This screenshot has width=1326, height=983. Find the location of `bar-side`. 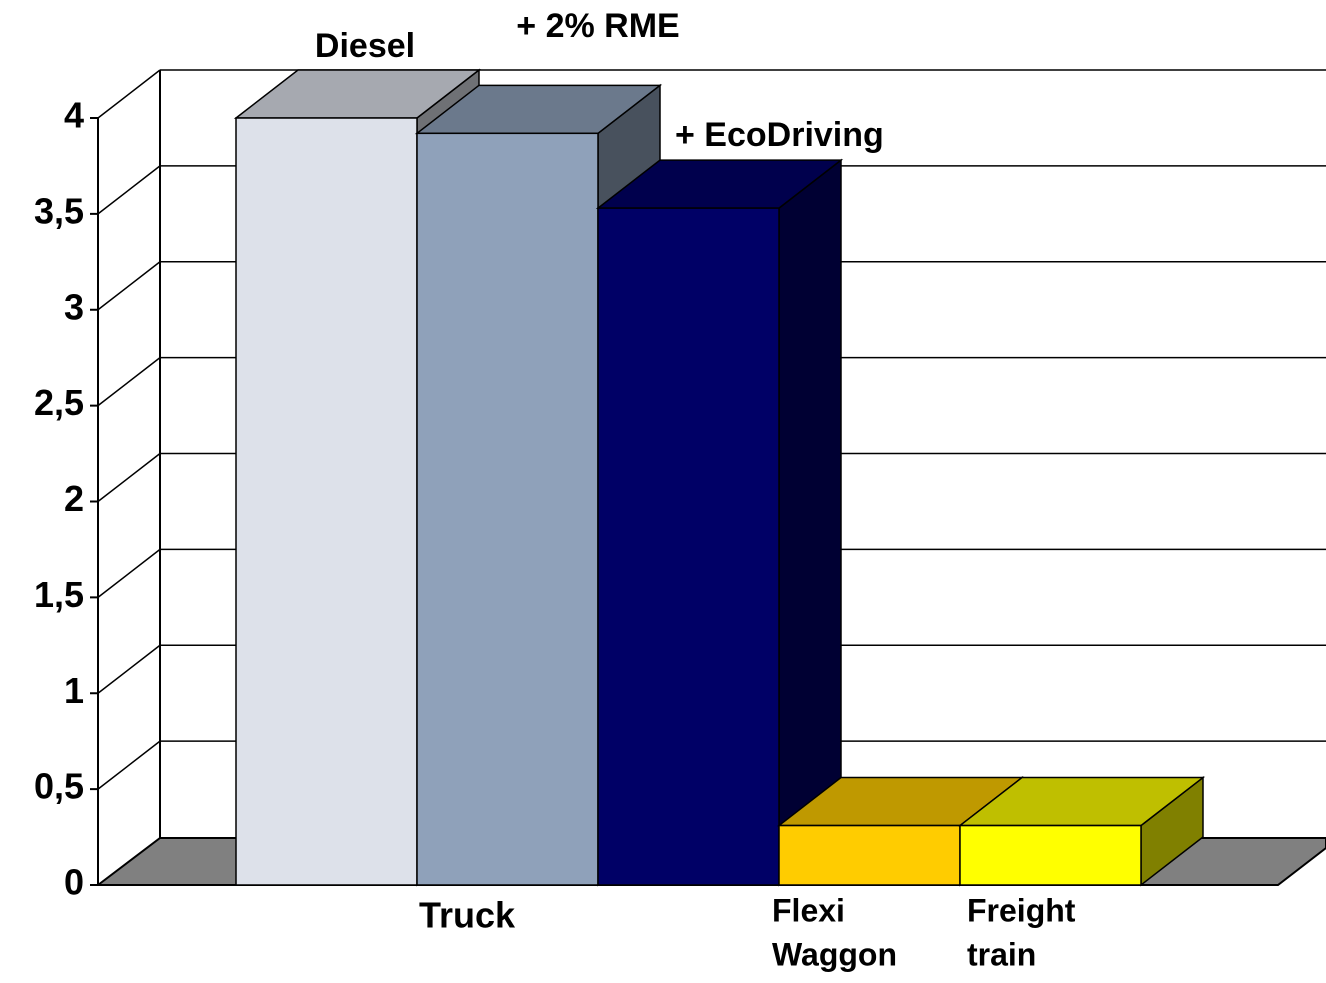

bar-side is located at coordinates (810, 522).